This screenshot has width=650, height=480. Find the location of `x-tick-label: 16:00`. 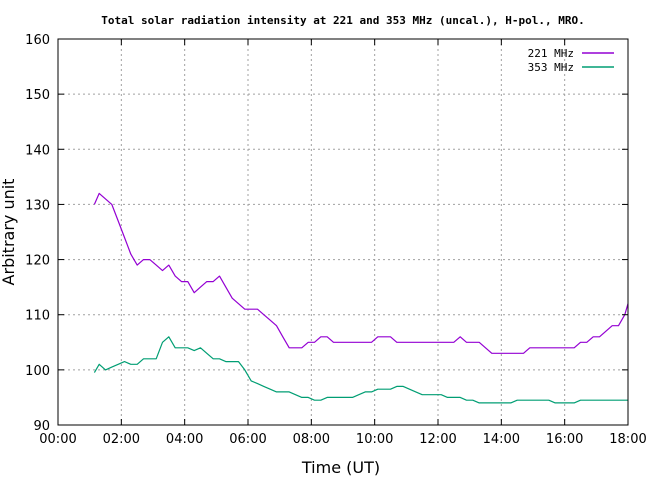

x-tick-label: 16:00 is located at coordinates (564, 439).